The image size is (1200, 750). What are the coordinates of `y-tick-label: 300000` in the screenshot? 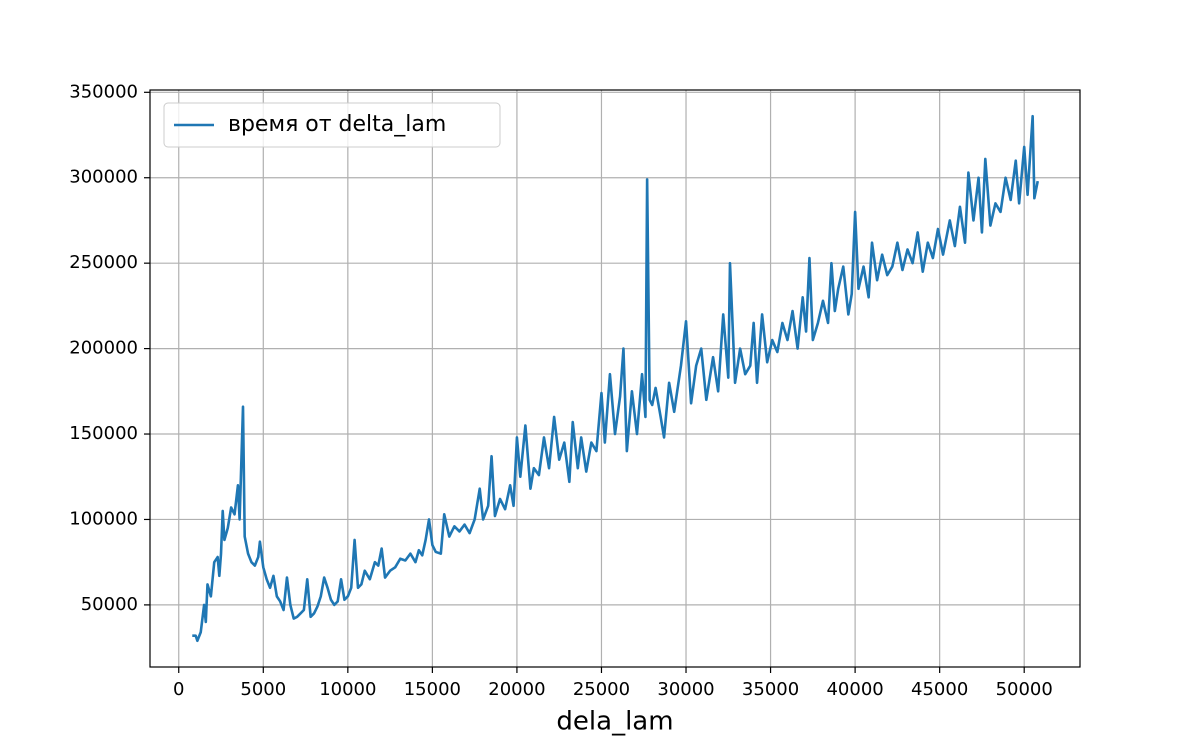 It's located at (103, 177).